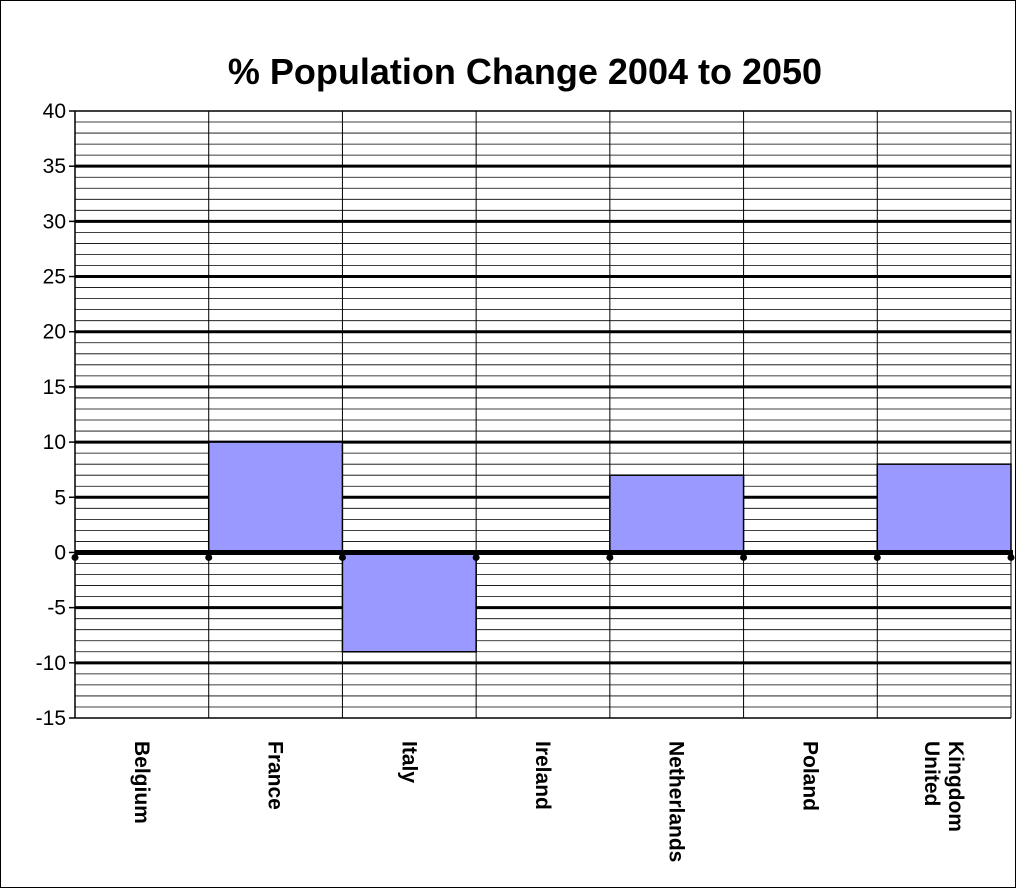 The width and height of the screenshot is (1016, 889). Describe the element at coordinates (54, 111) in the screenshot. I see `y-tick-label: 40` at that location.